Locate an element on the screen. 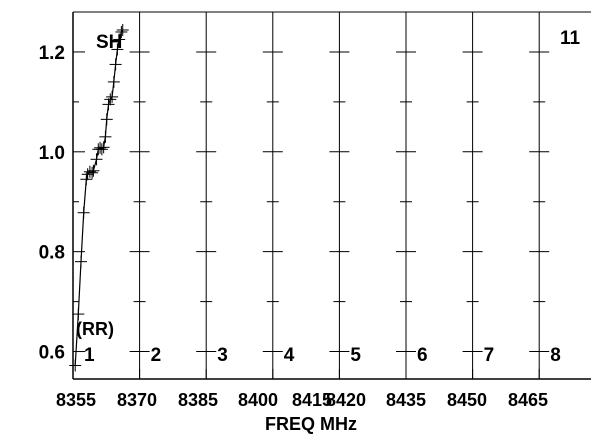 The image size is (591, 434). panel-number-label: 6 is located at coordinates (422, 355).